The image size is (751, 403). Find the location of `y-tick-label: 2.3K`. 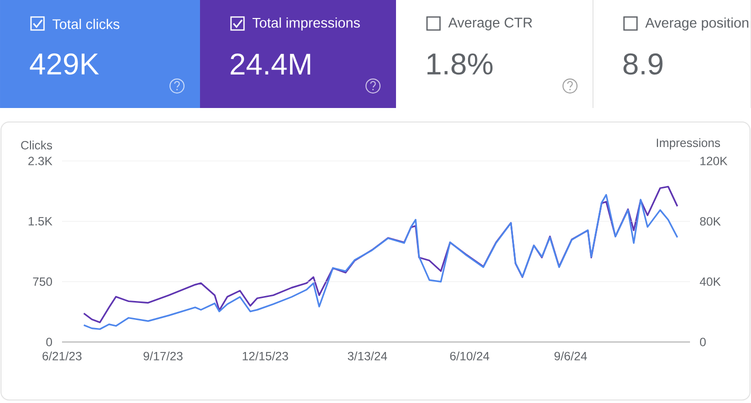

y-tick-label: 2.3K is located at coordinates (40, 161).